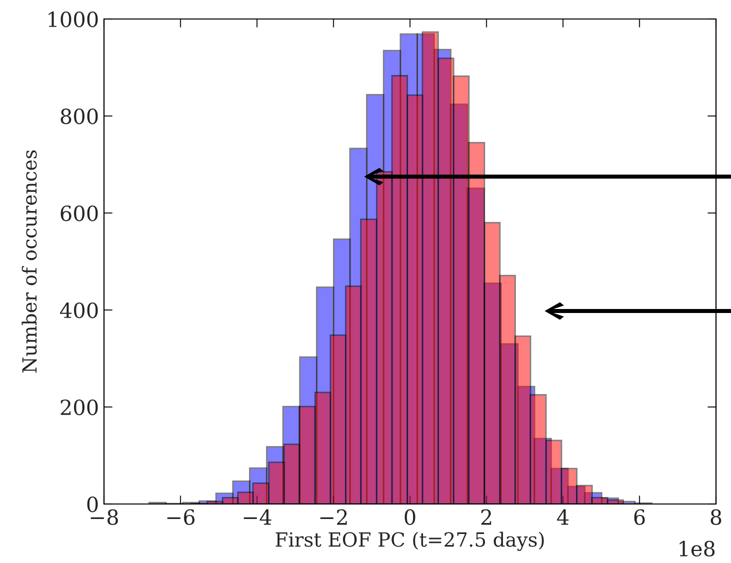 This screenshot has width=731, height=563. What do you see at coordinates (563, 517) in the screenshot?
I see `x-tick-label: 4` at bounding box center [563, 517].